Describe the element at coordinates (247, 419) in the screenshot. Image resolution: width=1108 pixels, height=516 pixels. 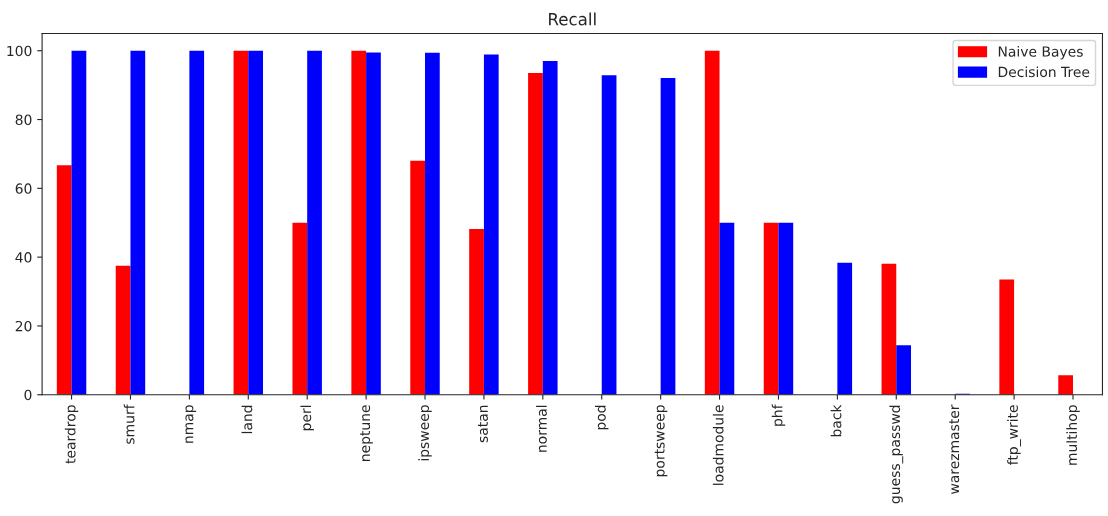
I see `x-tick-label: land` at that location.